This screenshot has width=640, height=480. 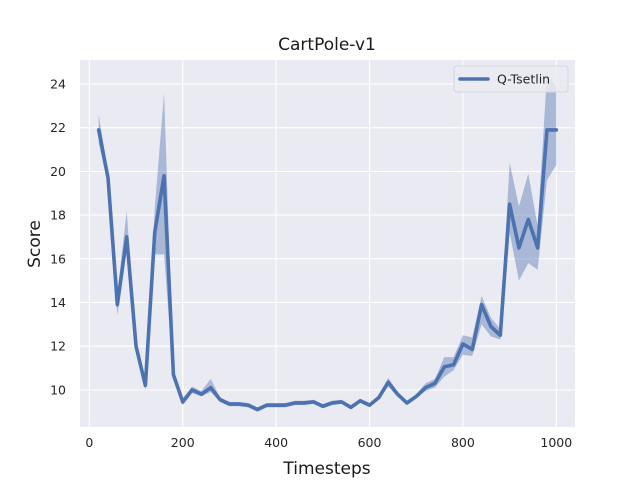 I want to click on x-axis-title: Timesteps, so click(x=326, y=469).